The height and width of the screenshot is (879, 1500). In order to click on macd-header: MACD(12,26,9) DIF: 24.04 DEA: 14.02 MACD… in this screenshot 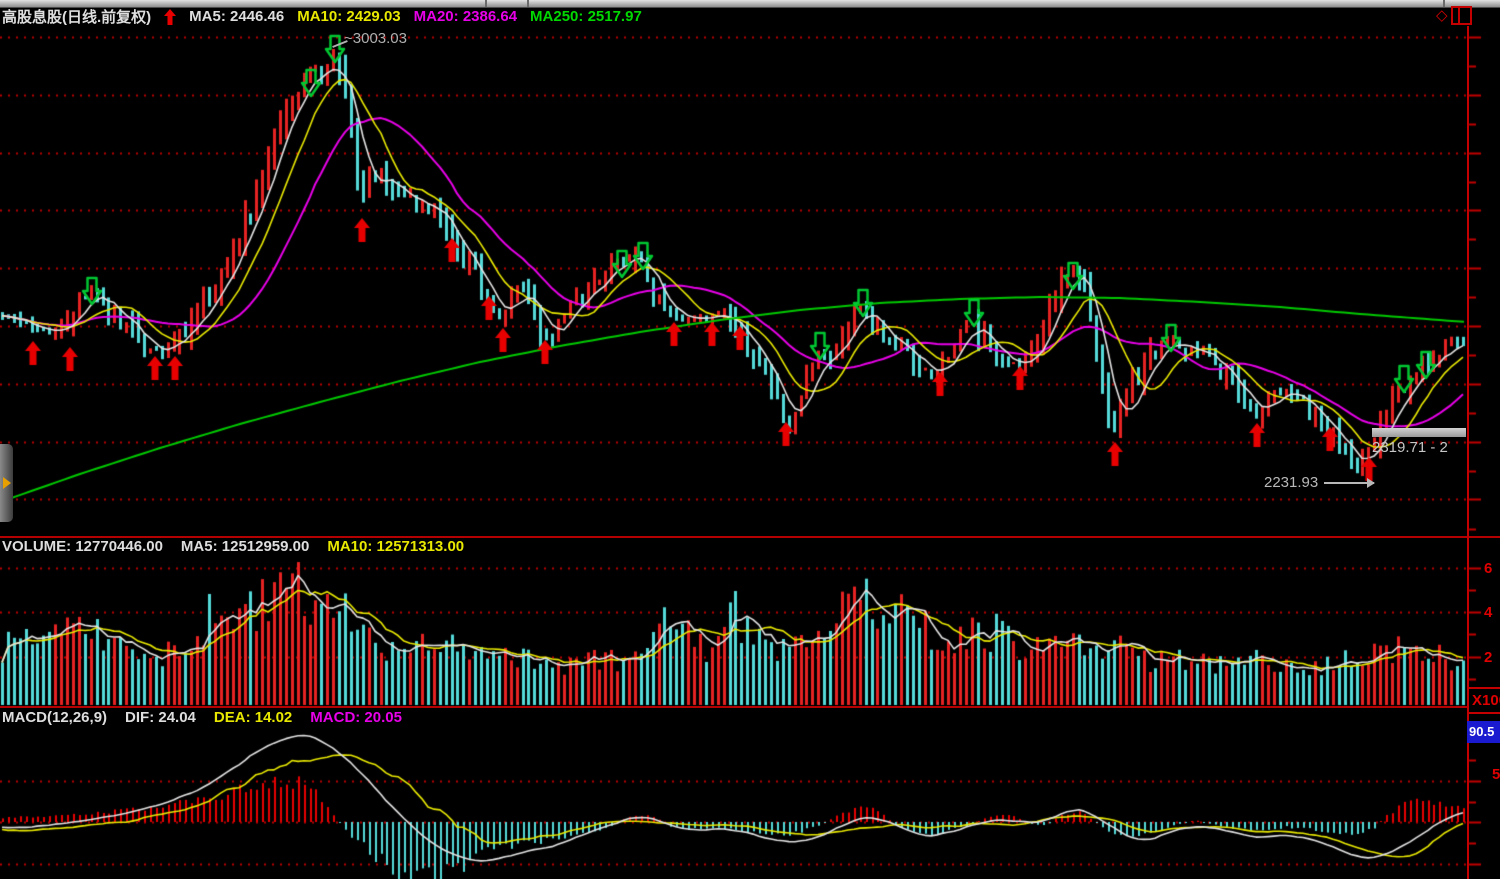, I will do `click(202, 717)`.